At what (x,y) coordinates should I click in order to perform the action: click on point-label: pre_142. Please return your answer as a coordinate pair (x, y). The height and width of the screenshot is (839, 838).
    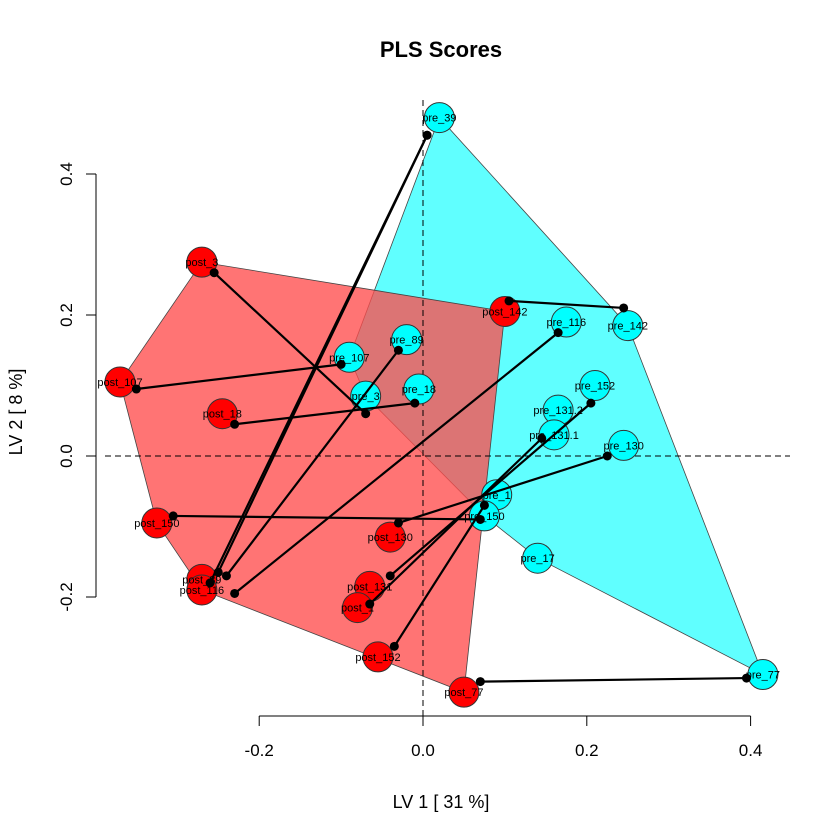
    Looking at the image, I should click on (628, 327).